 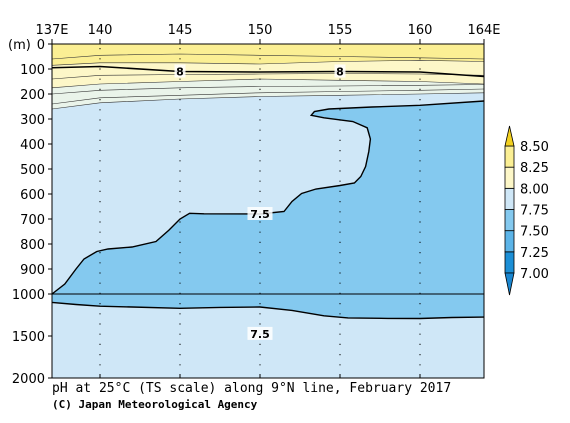 I want to click on x-tick-label: 137E, so click(x=51, y=30).